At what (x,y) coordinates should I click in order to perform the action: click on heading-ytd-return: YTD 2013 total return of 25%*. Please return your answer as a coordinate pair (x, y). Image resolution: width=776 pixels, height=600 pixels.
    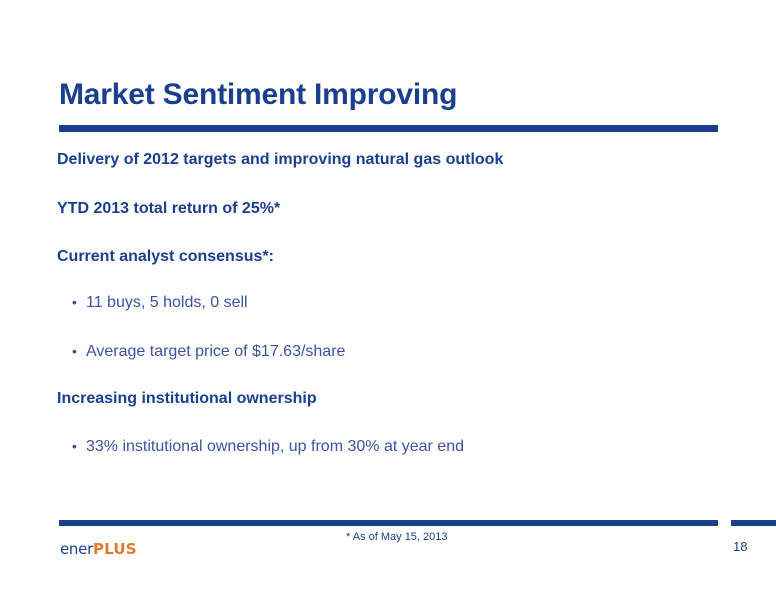
    Looking at the image, I should click on (169, 208).